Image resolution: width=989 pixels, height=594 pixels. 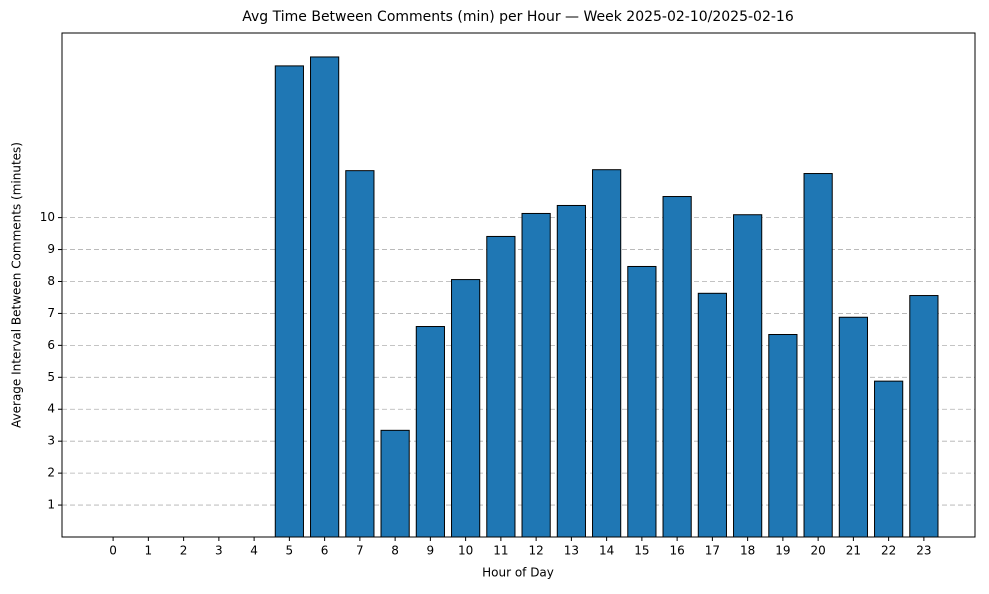 I want to click on x-tick-label: 15, so click(x=641, y=551).